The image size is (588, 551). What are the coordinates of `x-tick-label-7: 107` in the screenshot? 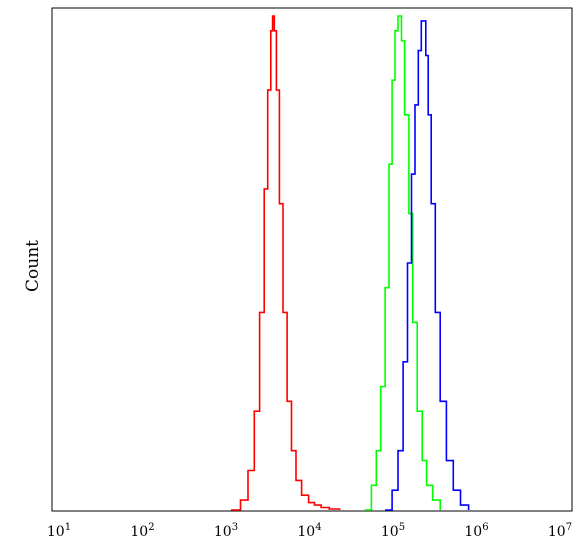 It's located at (560, 531).